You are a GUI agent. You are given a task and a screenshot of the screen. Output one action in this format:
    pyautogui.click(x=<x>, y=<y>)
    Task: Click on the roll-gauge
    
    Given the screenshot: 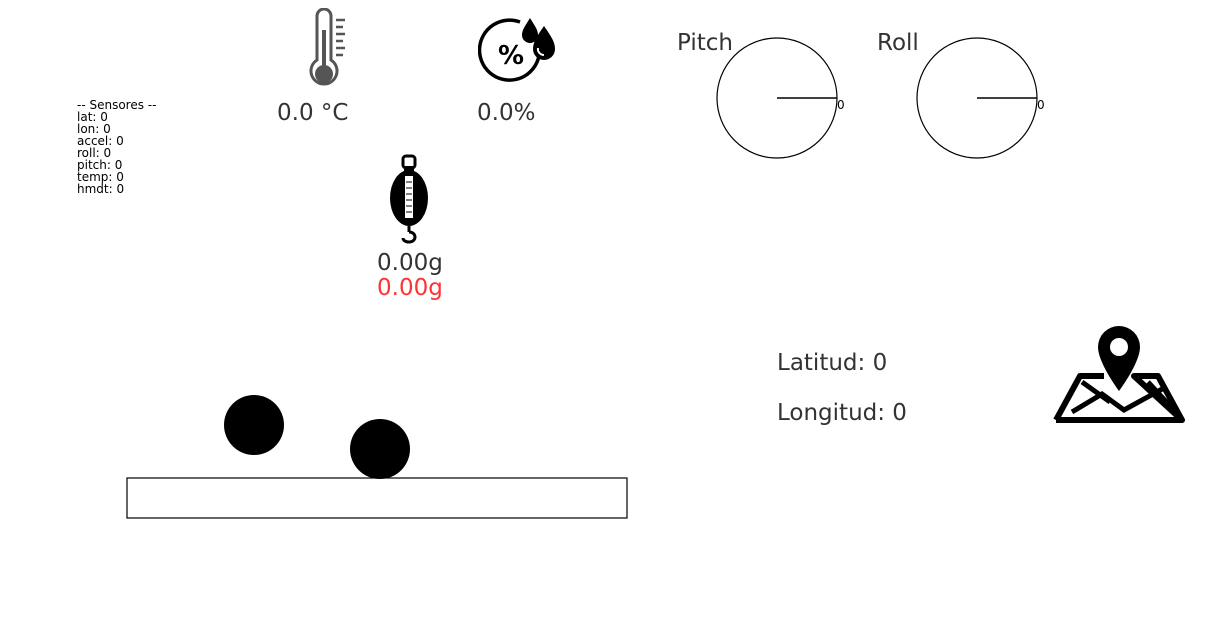 What is the action you would take?
    pyautogui.click(x=977, y=98)
    